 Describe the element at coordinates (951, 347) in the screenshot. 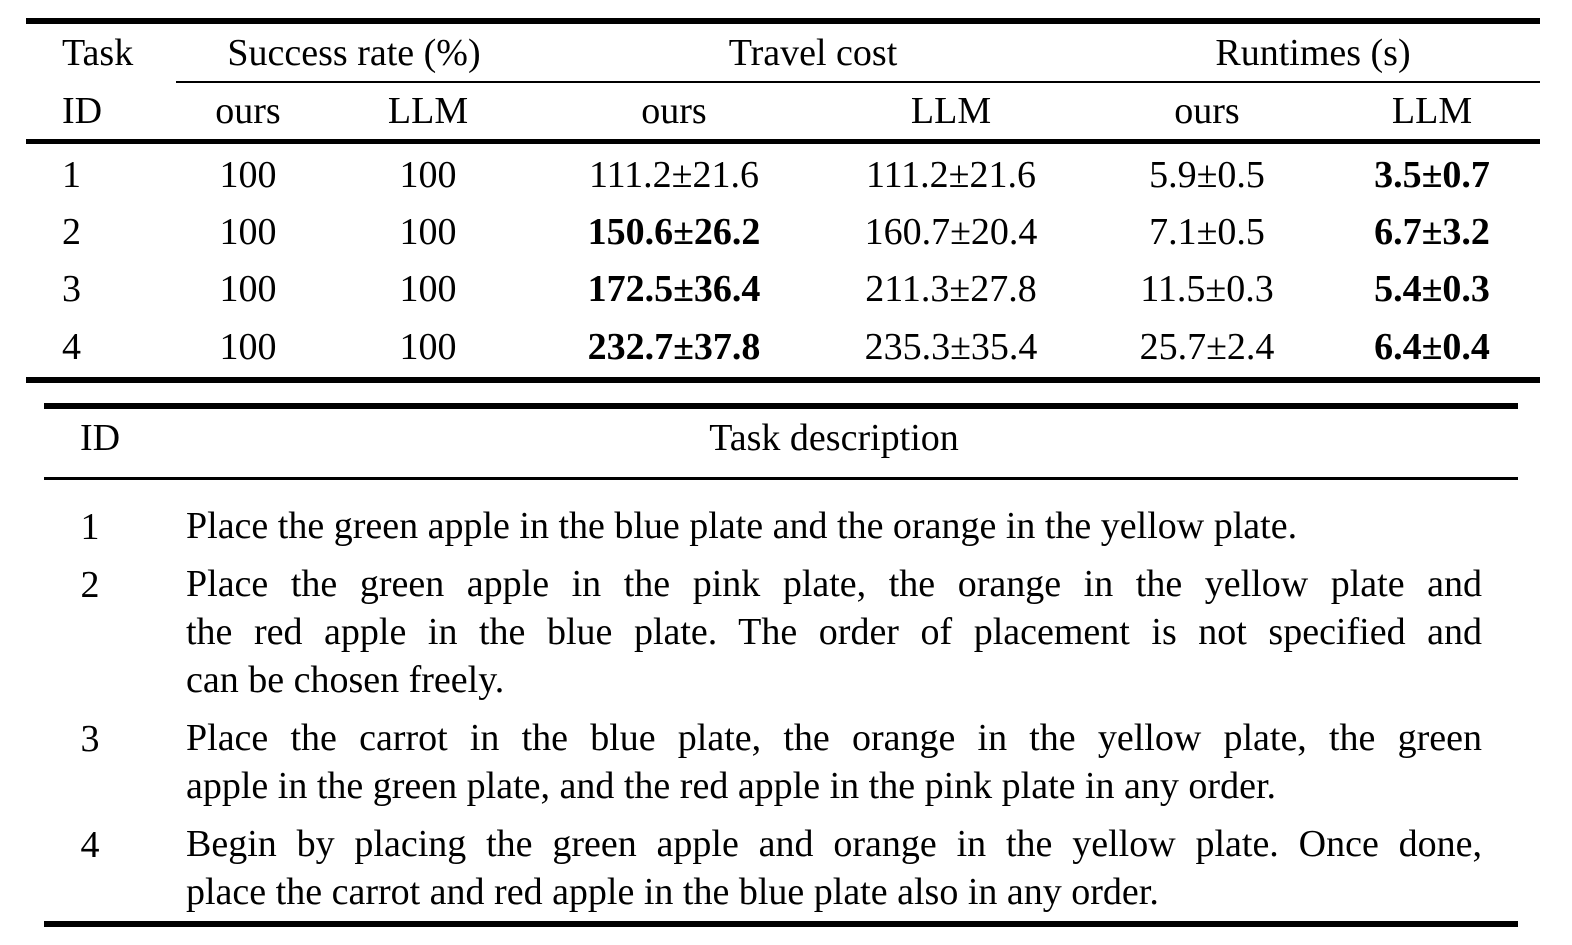

I see `row4-tc-llm: 235.3±35.4` at that location.